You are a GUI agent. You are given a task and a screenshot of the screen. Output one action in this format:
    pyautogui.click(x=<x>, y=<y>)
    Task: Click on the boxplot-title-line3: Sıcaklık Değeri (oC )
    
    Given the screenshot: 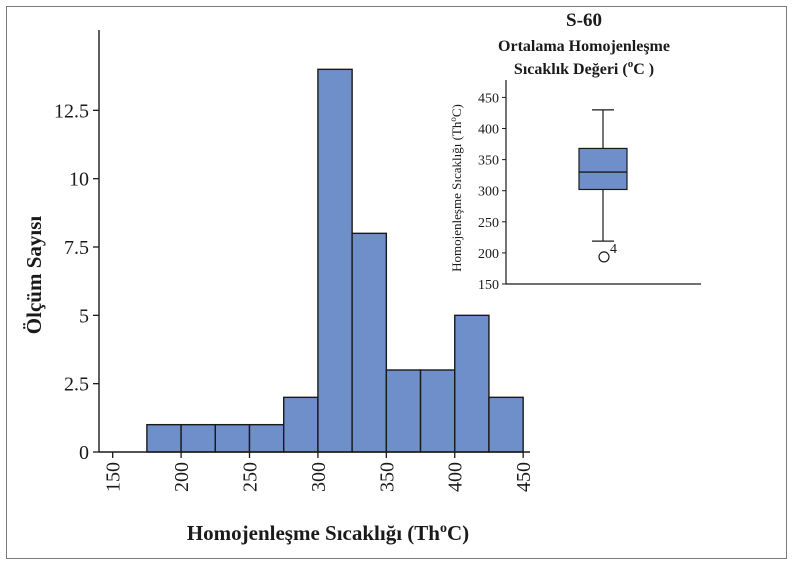 What is the action you would take?
    pyautogui.click(x=584, y=68)
    